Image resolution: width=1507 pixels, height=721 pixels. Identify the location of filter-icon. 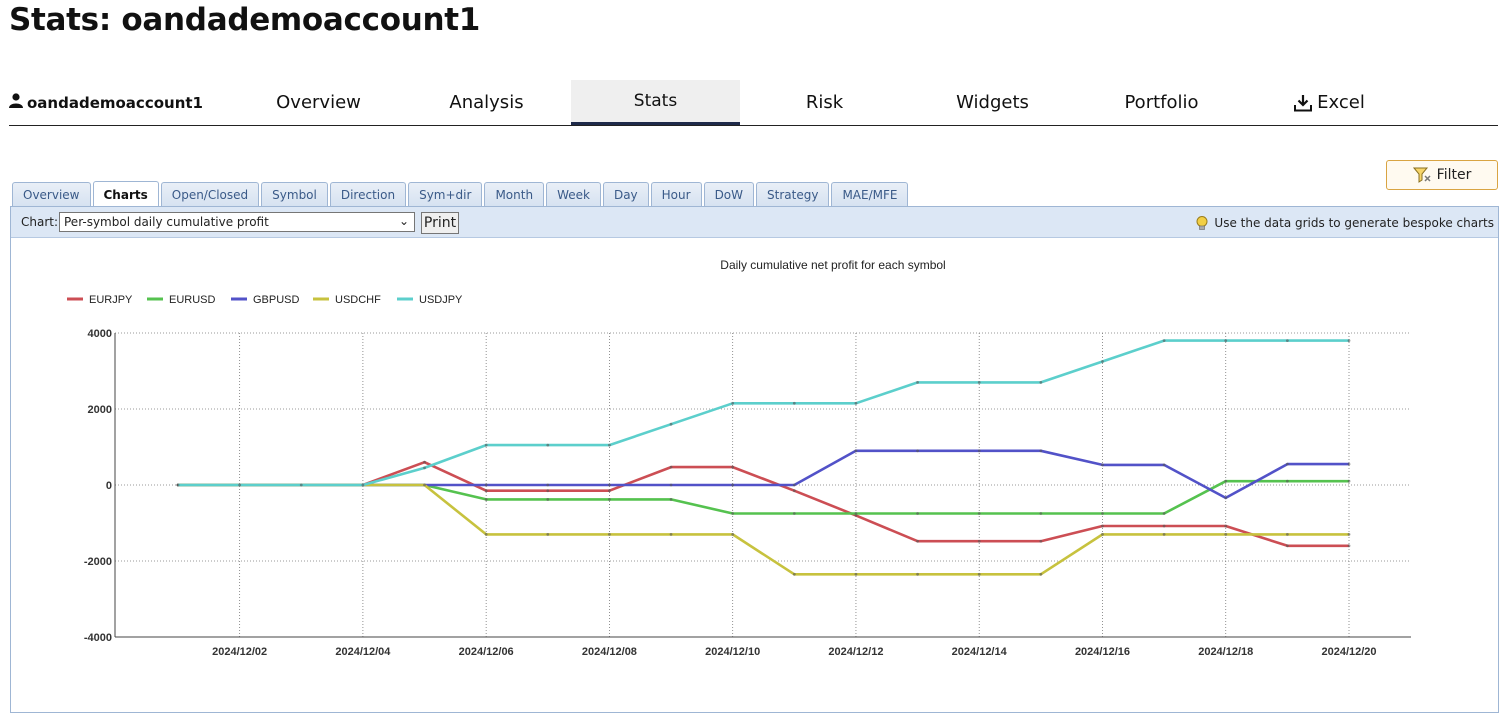
(1421, 175).